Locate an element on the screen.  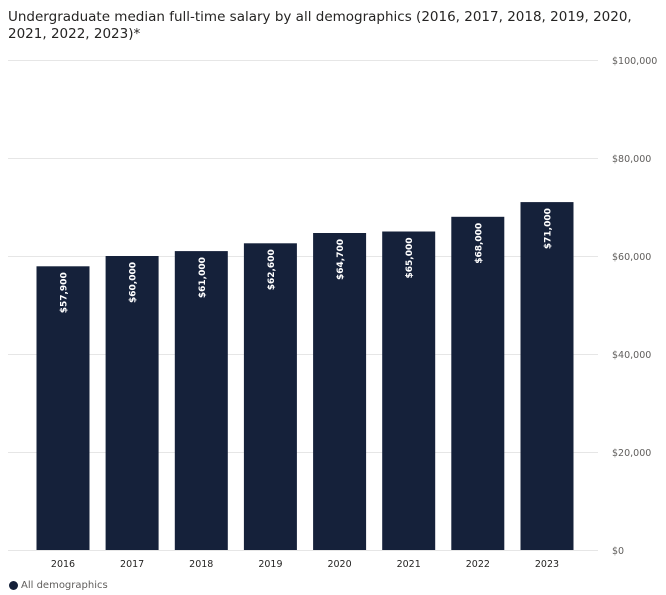
x-tick-label: 2021 is located at coordinates (409, 564).